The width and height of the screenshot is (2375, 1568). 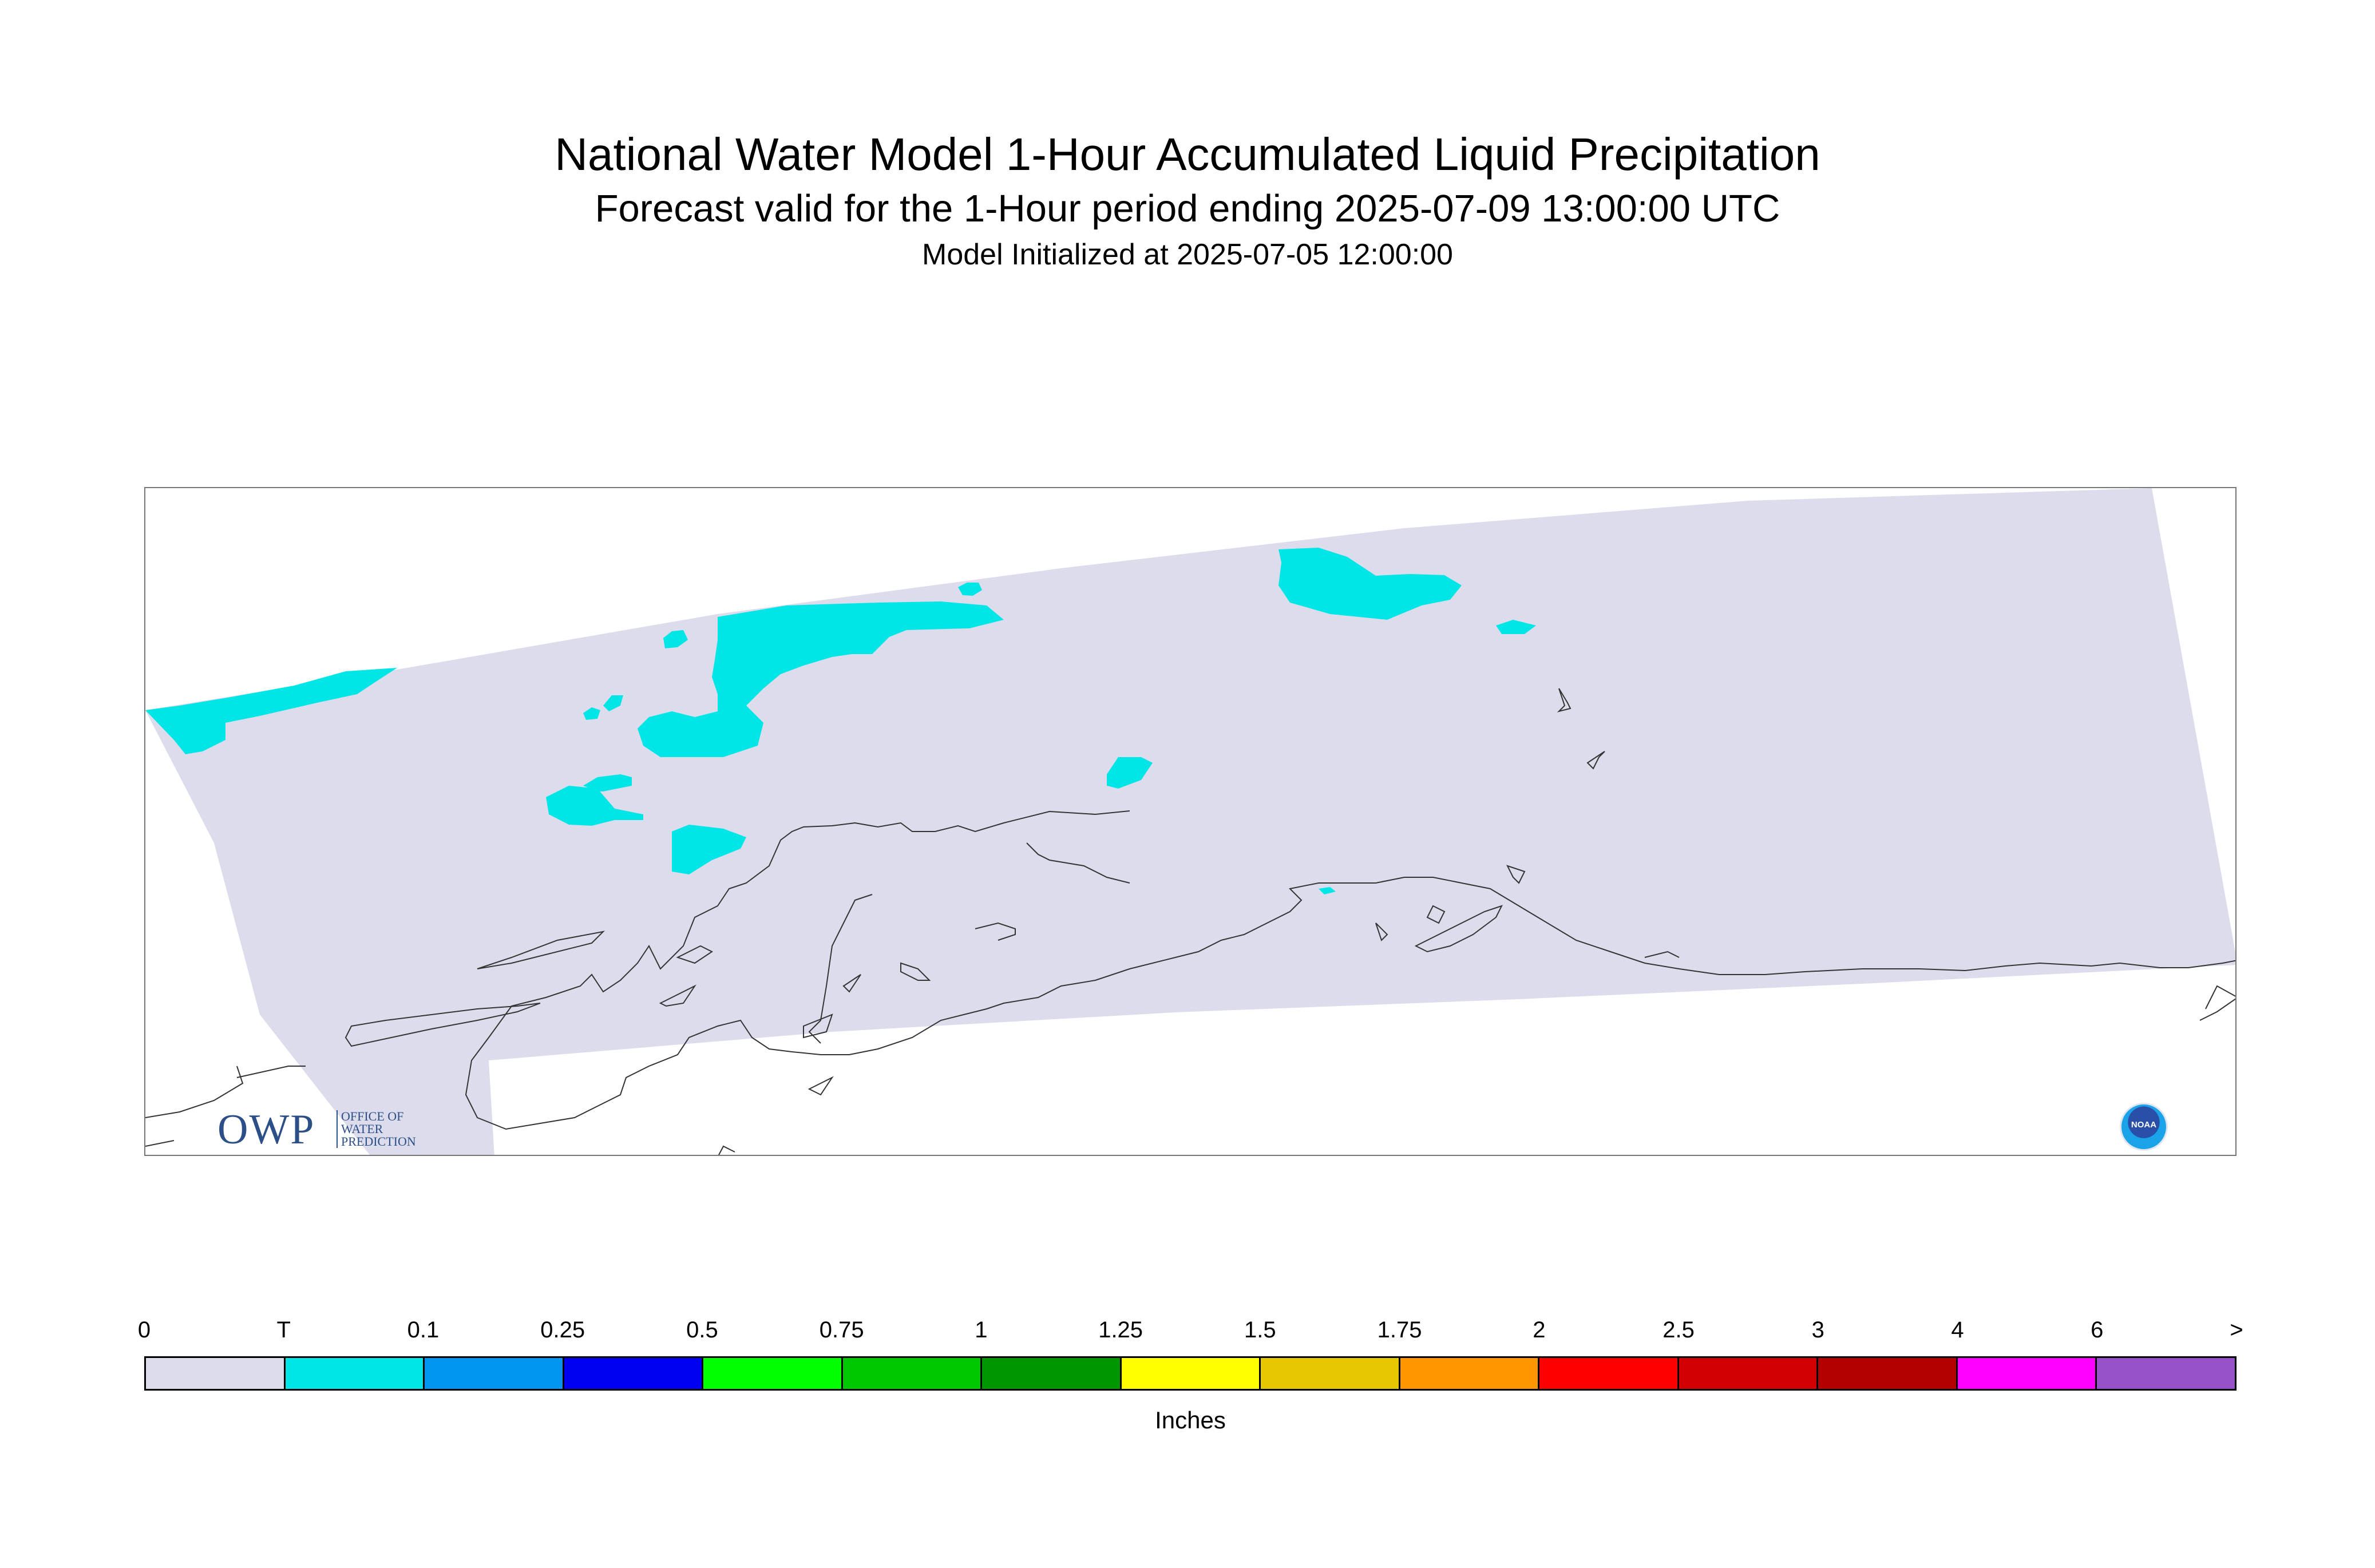 What do you see at coordinates (982, 1330) in the screenshot?
I see `legend-tick-label: 1` at bounding box center [982, 1330].